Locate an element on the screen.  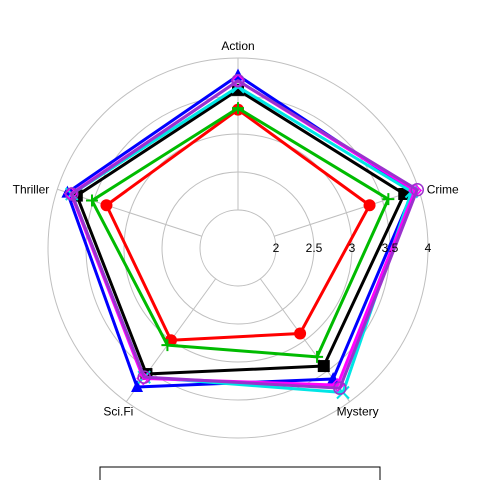
radial-tick-label: 4 is located at coordinates (428, 248).